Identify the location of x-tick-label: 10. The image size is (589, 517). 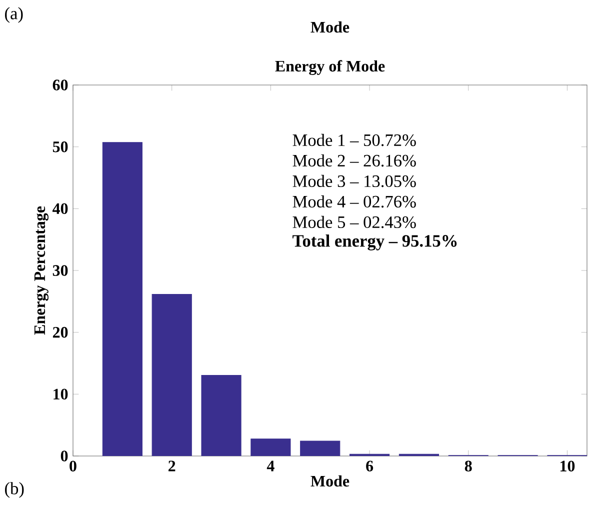
(567, 466).